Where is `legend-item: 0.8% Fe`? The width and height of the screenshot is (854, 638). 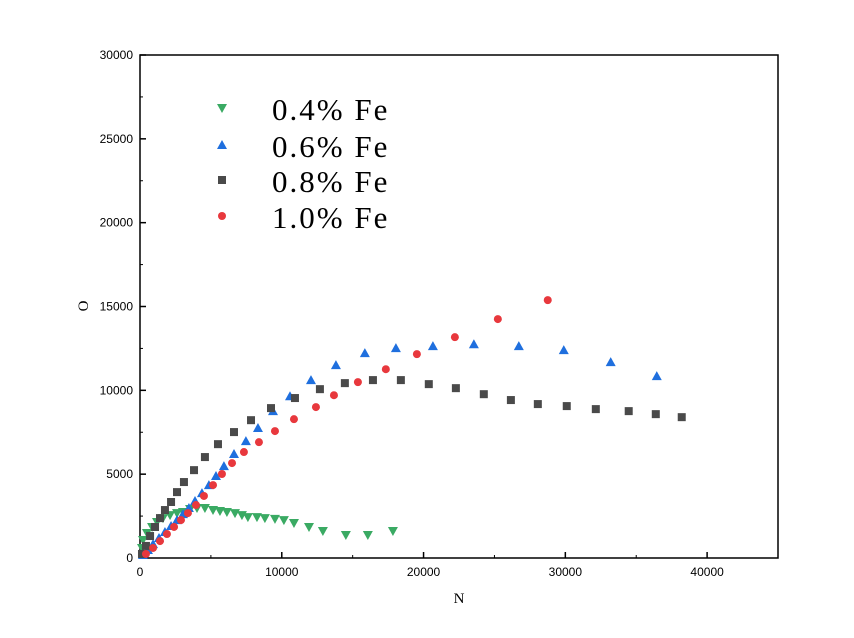 legend-item: 0.8% Fe is located at coordinates (302, 181).